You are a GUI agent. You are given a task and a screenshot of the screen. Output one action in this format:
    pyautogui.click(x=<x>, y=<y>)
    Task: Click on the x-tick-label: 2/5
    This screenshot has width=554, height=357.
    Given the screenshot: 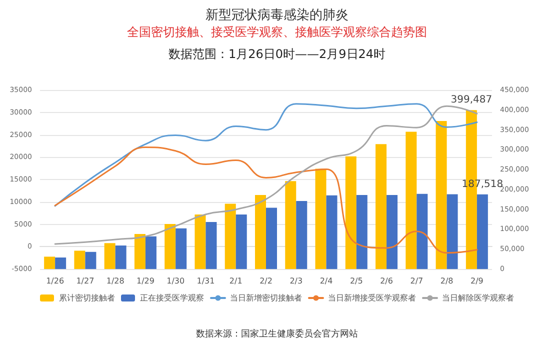 What is the action you would take?
    pyautogui.click(x=356, y=281)
    